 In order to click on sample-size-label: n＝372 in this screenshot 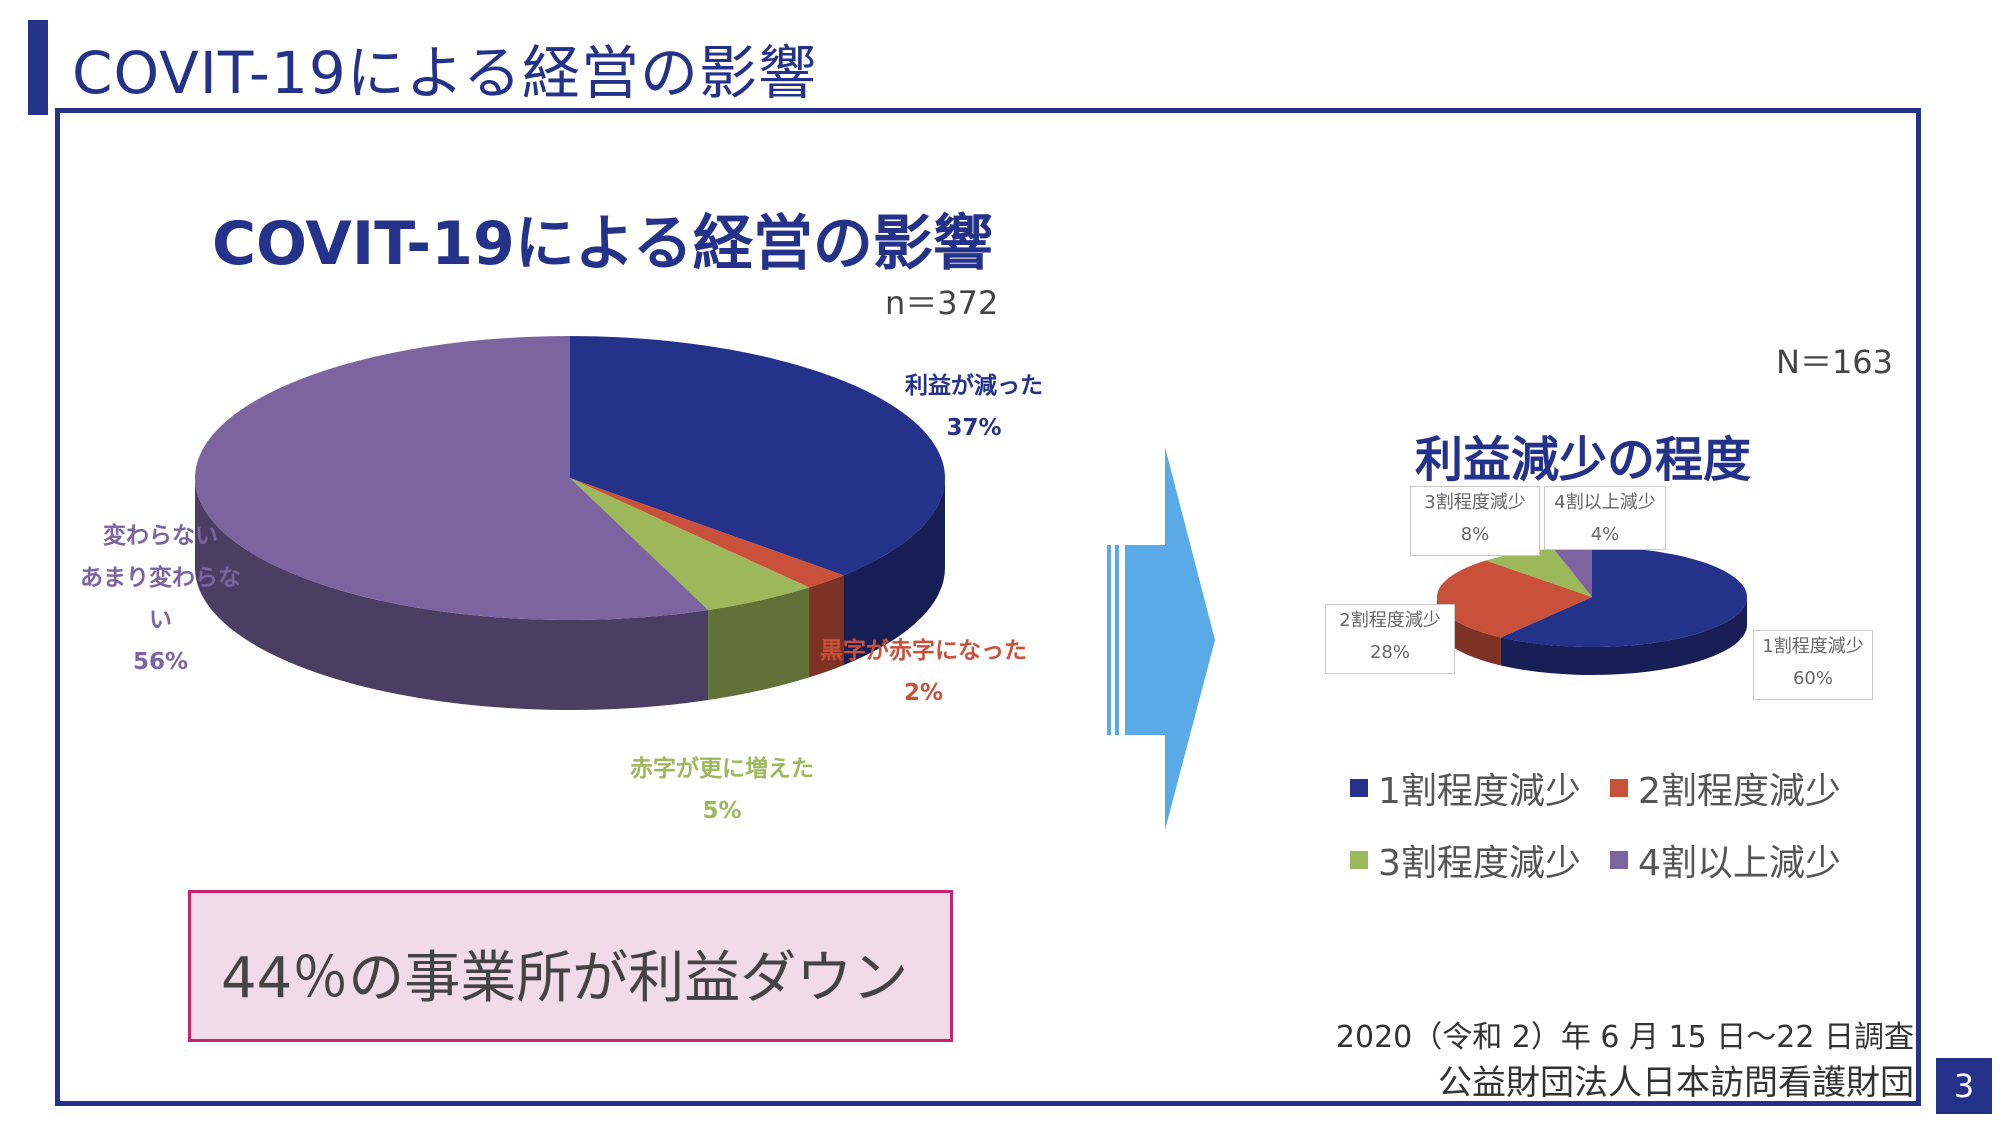, I will do `click(942, 303)`.